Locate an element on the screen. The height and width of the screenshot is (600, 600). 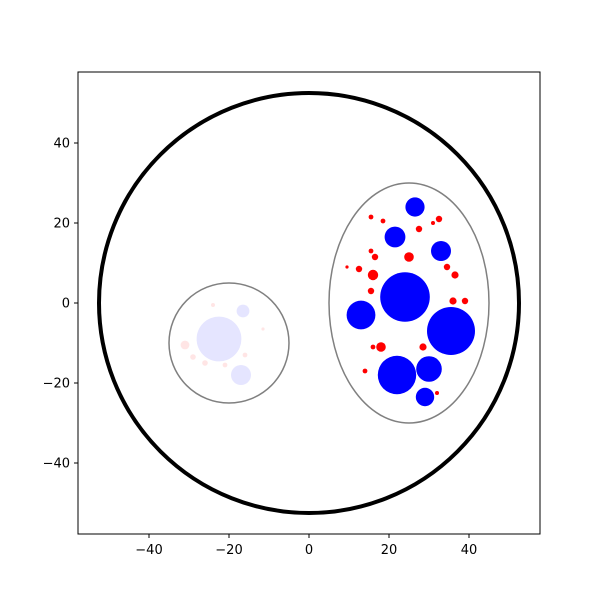
x-tick-label-4: 20 is located at coordinates (389, 550).